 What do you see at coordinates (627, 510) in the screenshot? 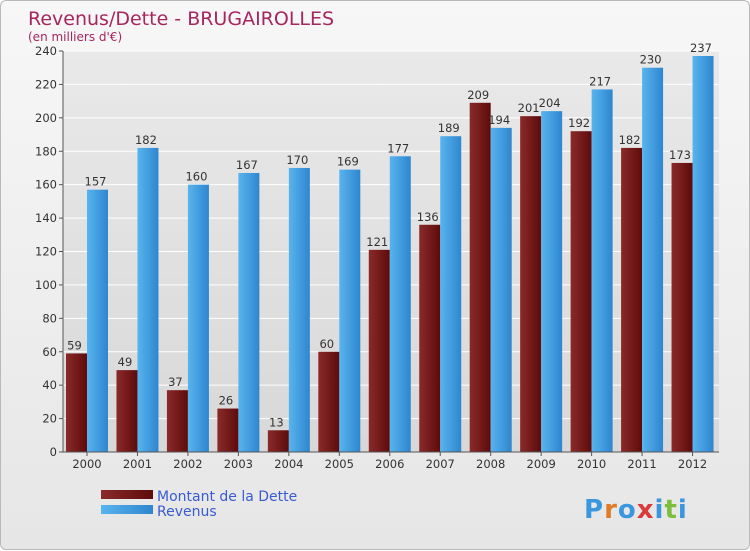
I see `logo-letter: o` at bounding box center [627, 510].